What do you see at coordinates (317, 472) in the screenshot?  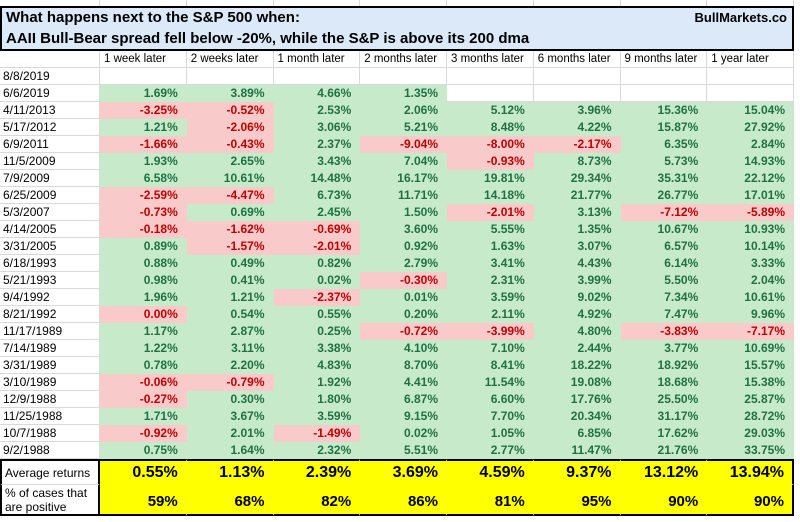 I see `average-return-value: 2.39%` at bounding box center [317, 472].